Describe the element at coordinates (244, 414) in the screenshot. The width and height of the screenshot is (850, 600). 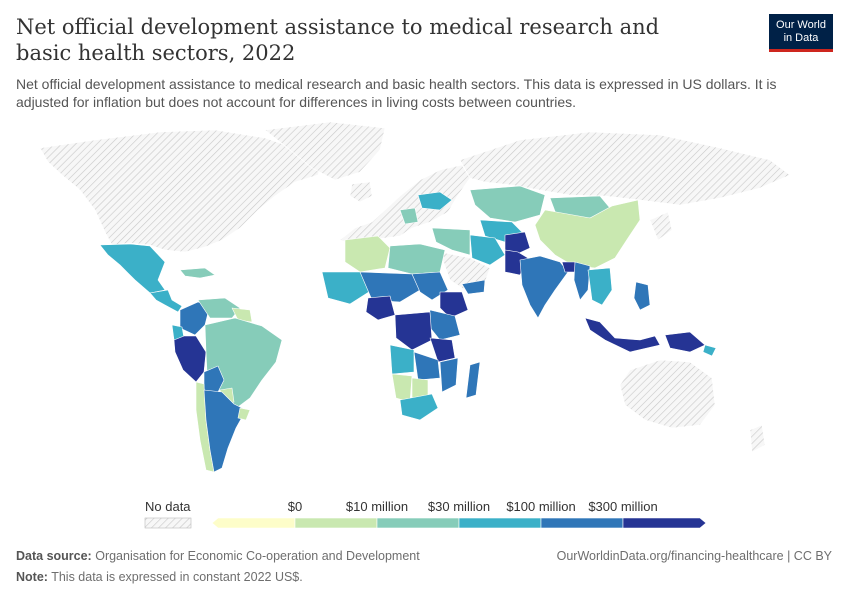
I see `region-uruguay` at that location.